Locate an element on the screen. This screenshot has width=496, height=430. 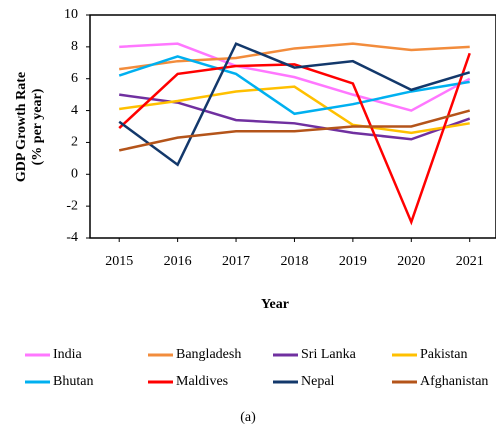
legend-label: Sri Lanka is located at coordinates (329, 354).